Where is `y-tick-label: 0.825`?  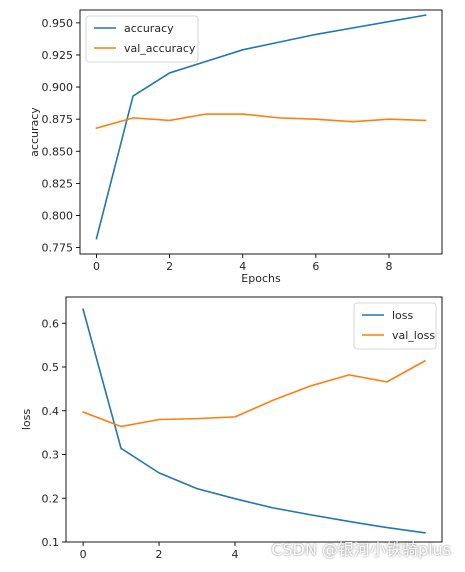
y-tick-label: 0.825 is located at coordinates (58, 183).